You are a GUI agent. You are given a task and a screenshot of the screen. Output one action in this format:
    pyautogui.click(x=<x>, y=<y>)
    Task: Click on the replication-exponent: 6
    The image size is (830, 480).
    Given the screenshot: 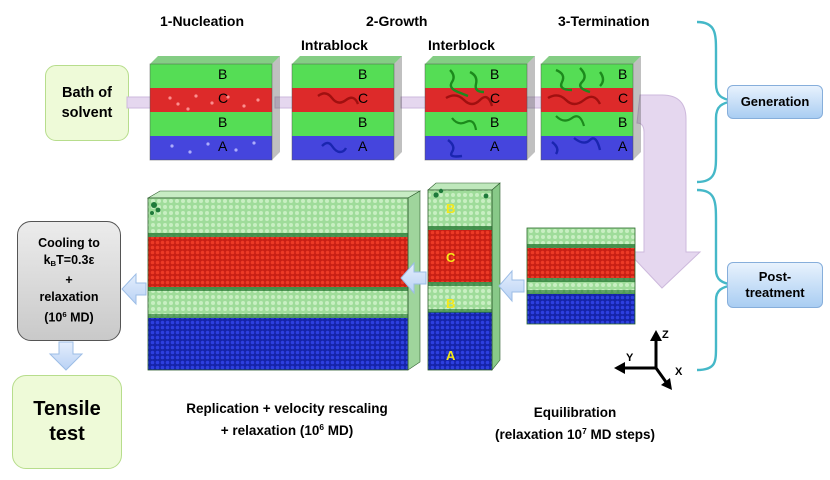 What is the action you would take?
    pyautogui.click(x=322, y=427)
    